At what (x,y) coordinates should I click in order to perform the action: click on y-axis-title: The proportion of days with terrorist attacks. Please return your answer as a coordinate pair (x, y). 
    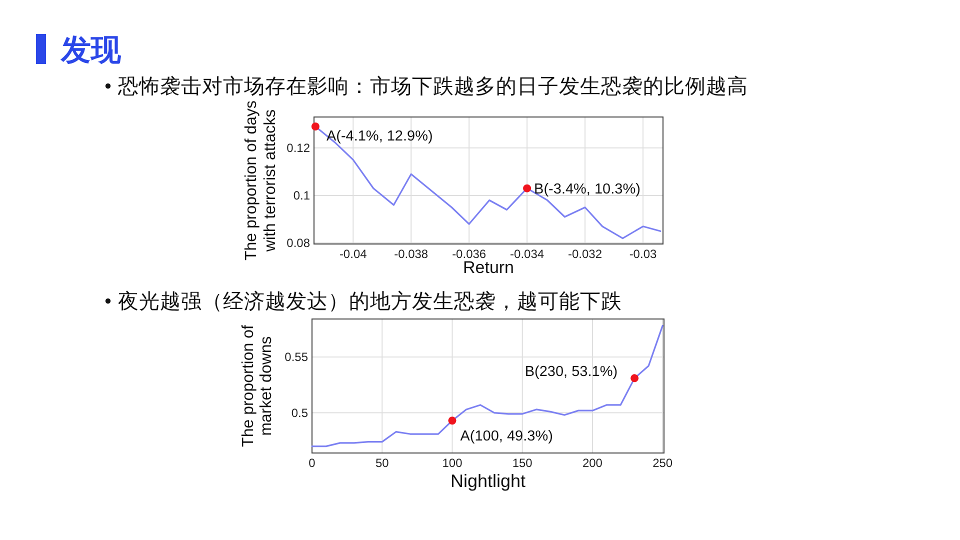
    Looking at the image, I should click on (261, 180).